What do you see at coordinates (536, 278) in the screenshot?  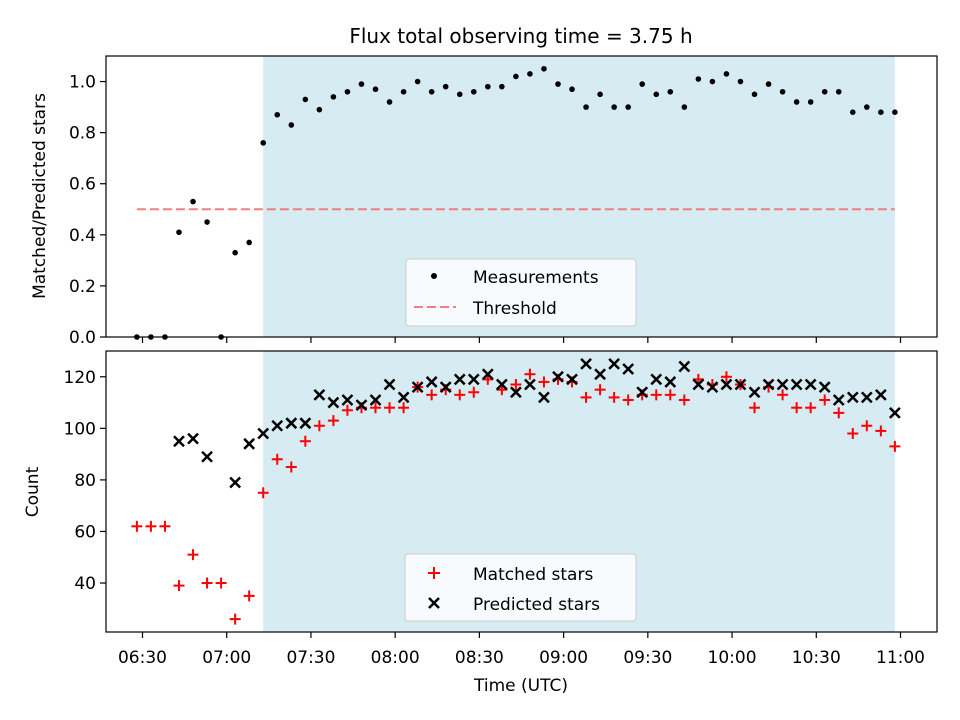 I see `legend-measurements-label: Measurements` at bounding box center [536, 278].